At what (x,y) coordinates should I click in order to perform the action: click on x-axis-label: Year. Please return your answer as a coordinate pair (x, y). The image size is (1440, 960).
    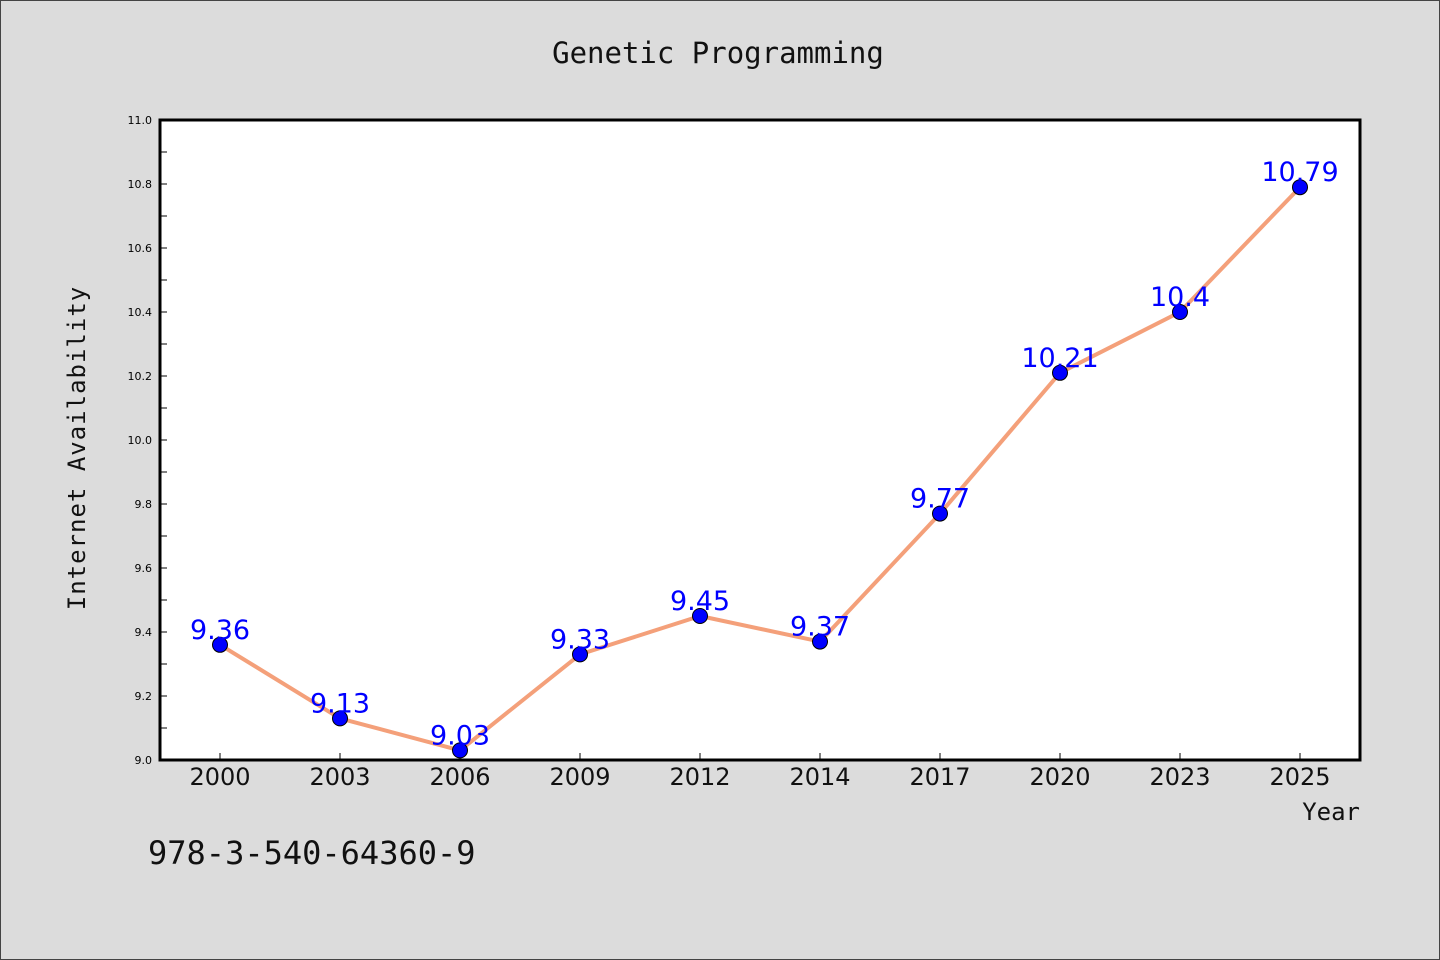
    Looking at the image, I should click on (1331, 812).